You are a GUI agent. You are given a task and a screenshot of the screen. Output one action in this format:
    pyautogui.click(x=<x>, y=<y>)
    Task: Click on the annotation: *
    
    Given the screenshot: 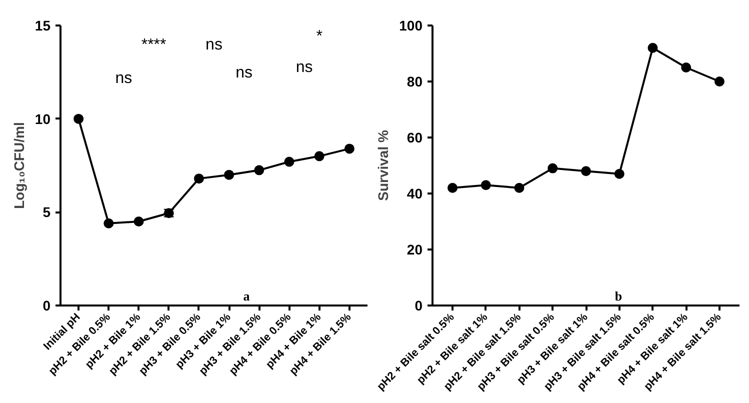 What is the action you would take?
    pyautogui.click(x=319, y=37)
    